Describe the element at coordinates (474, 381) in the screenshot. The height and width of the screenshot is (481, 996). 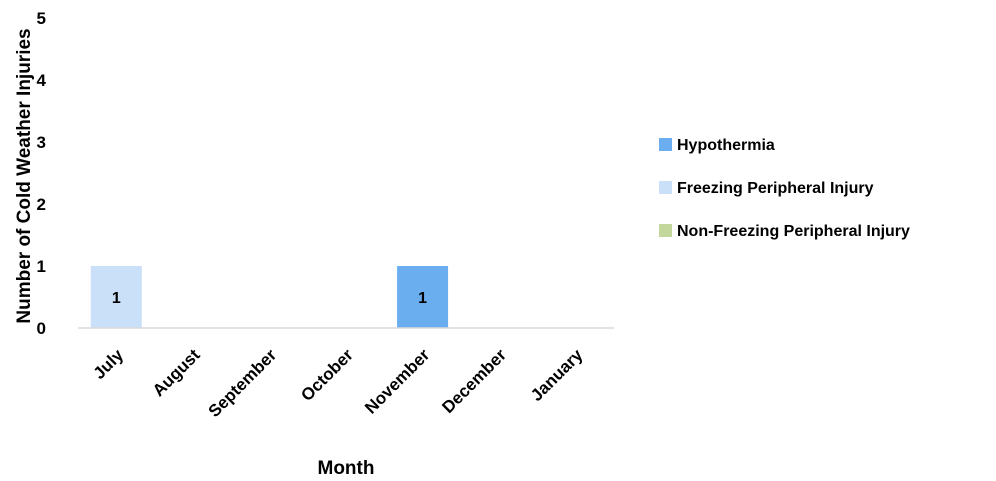
I see `x-tick-label-december: December` at that location.